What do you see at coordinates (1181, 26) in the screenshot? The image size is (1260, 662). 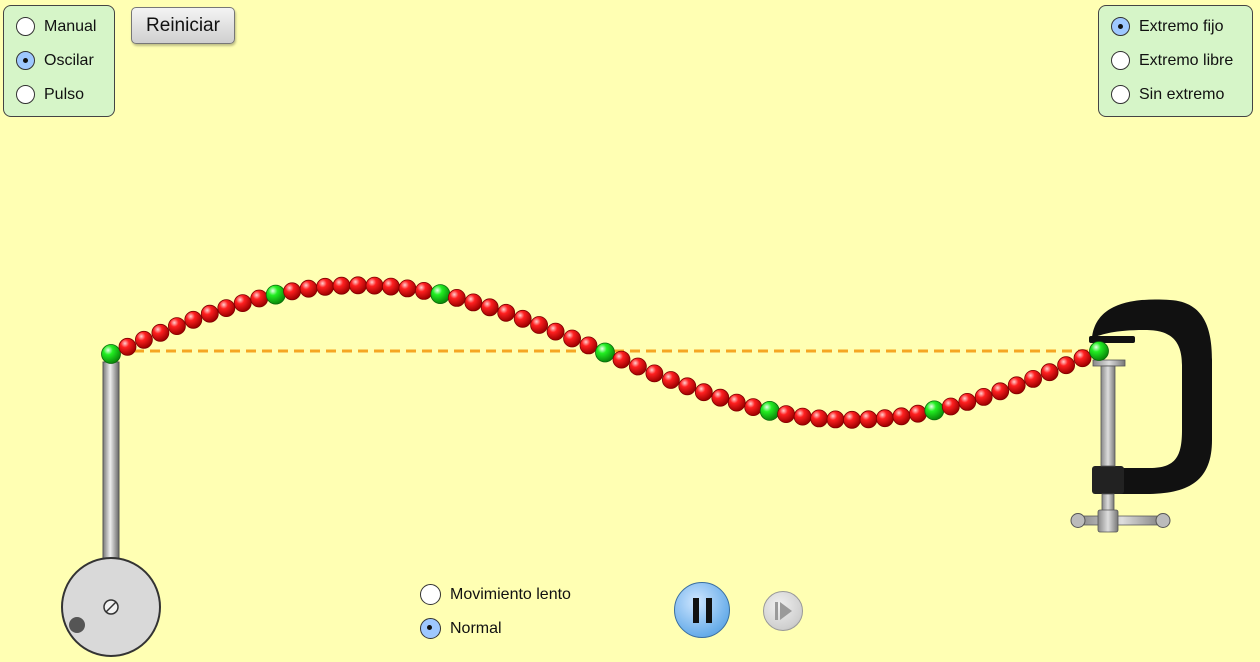 I see `extremo-fijo-label: Extremo fijo` at bounding box center [1181, 26].